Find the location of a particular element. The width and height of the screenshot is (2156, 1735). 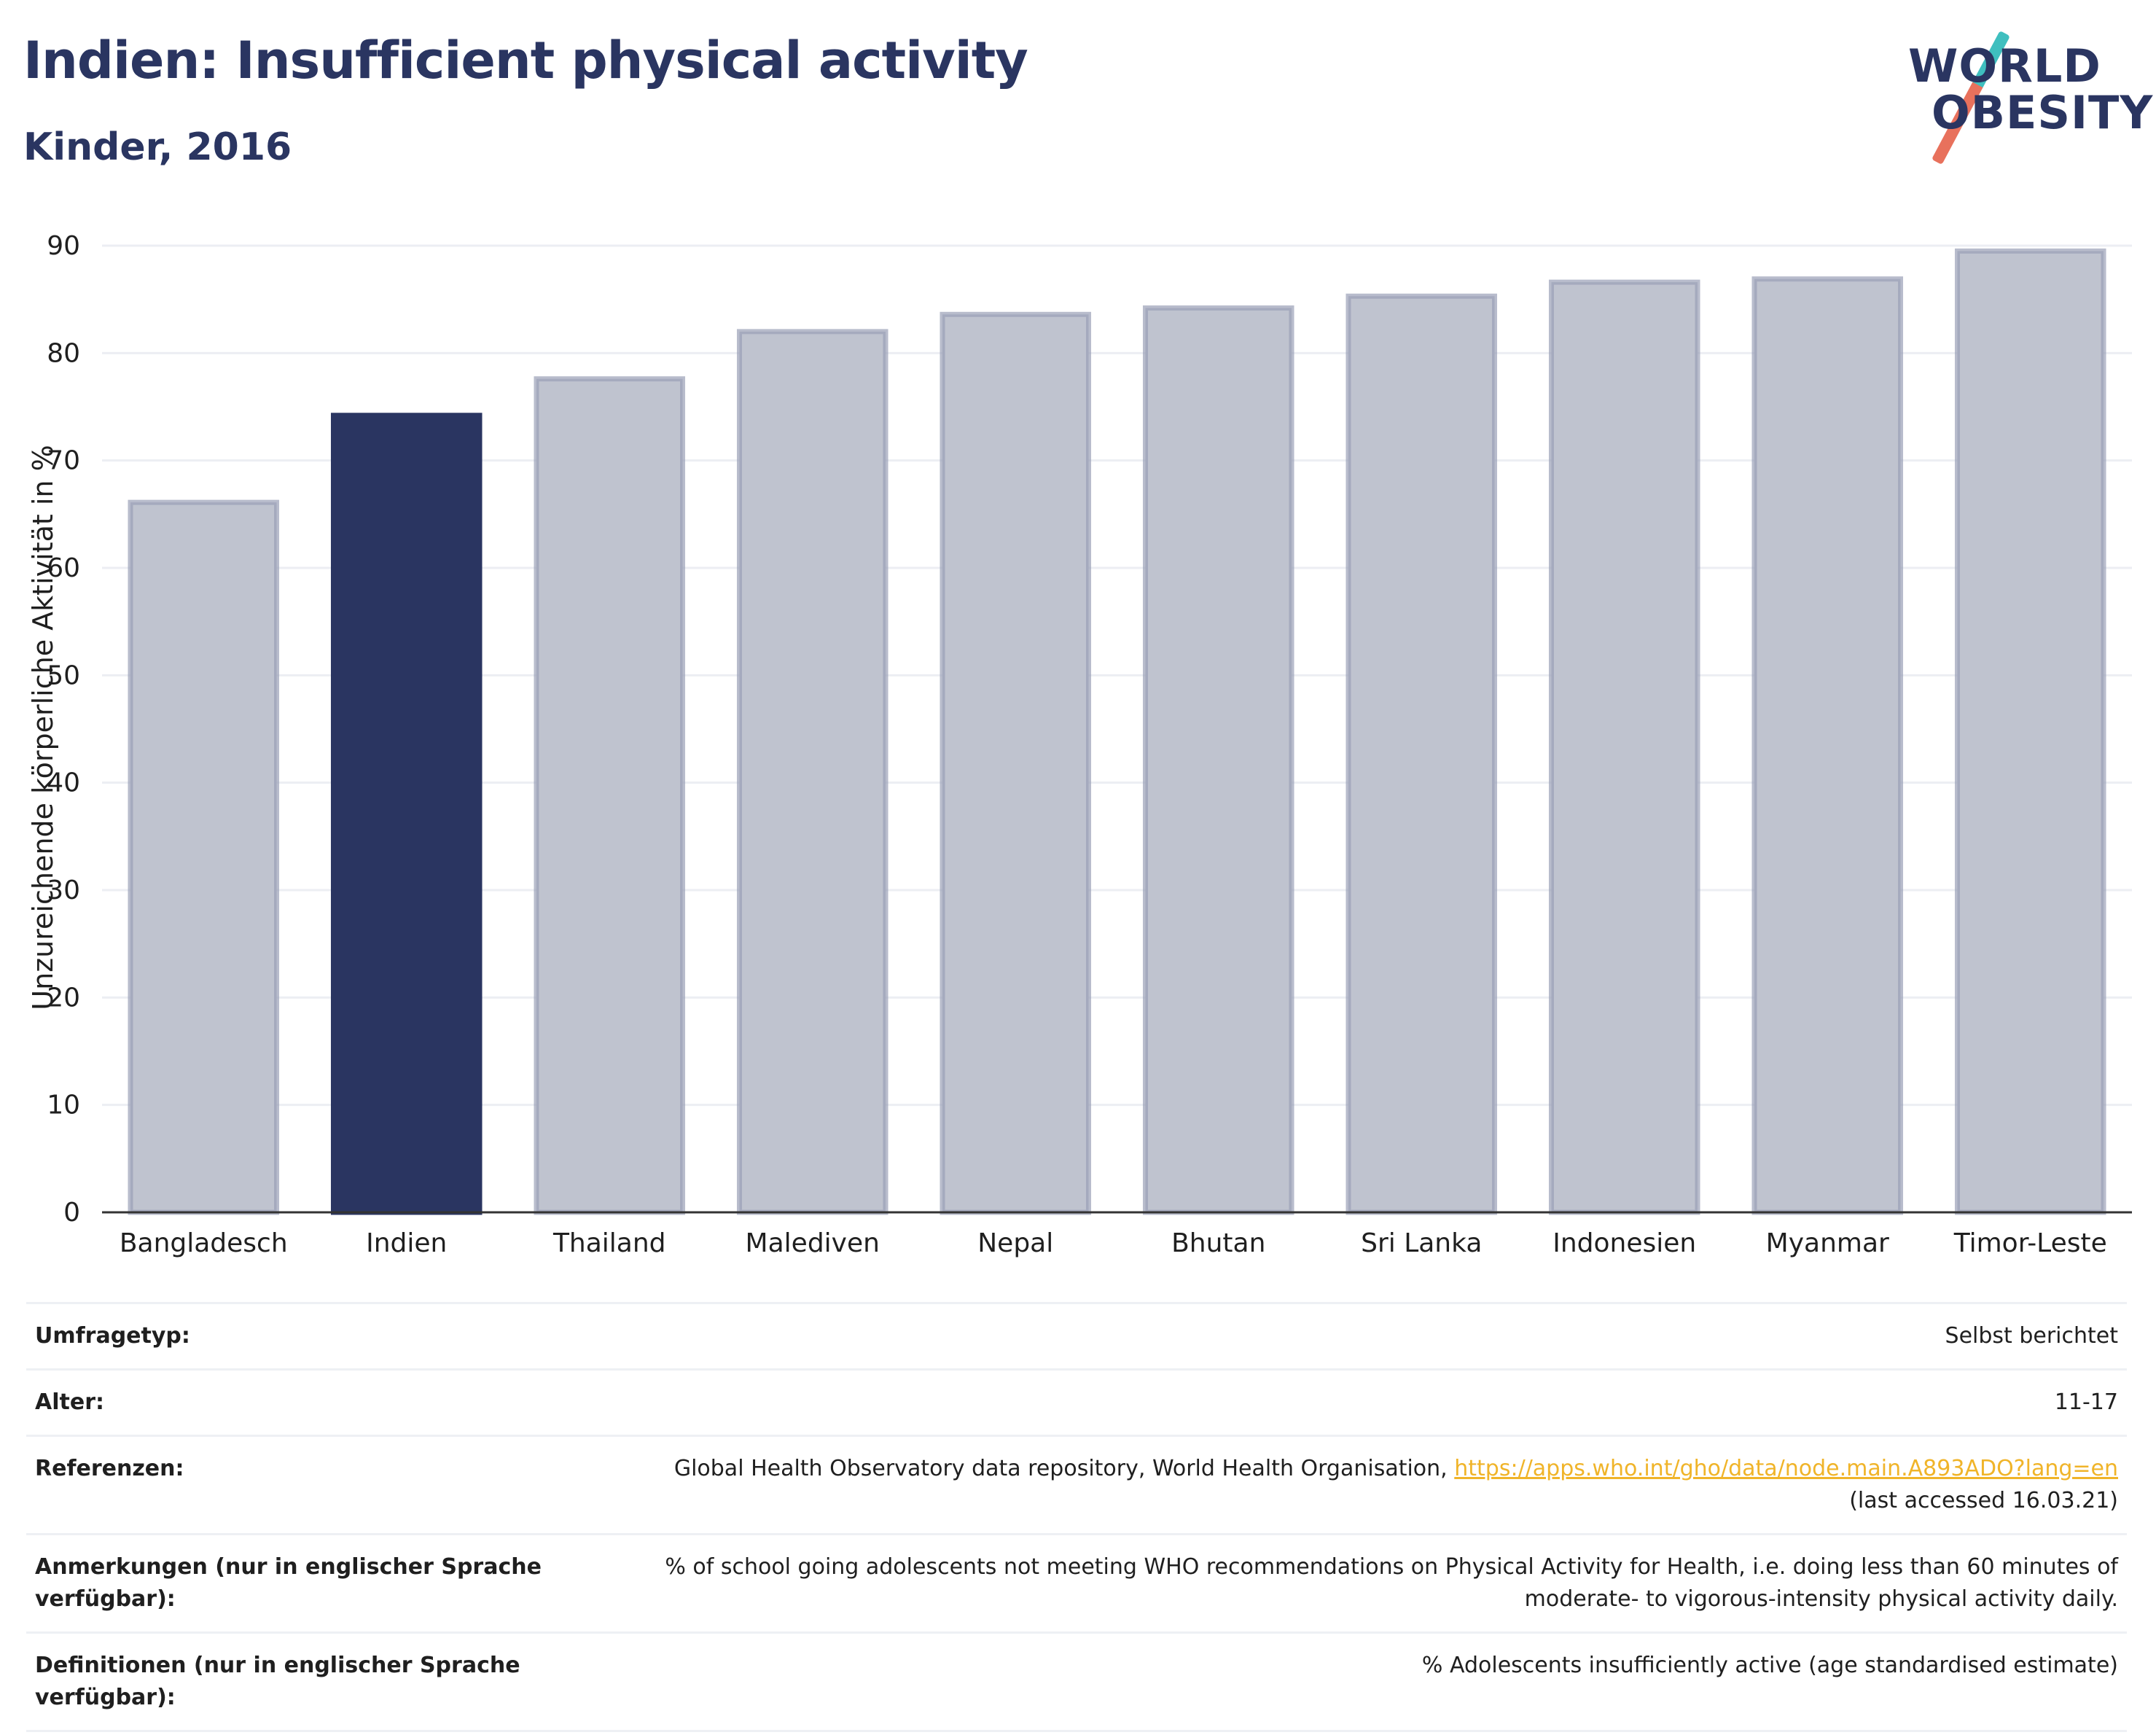

logo-word-world: WORLD is located at coordinates (2004, 66).